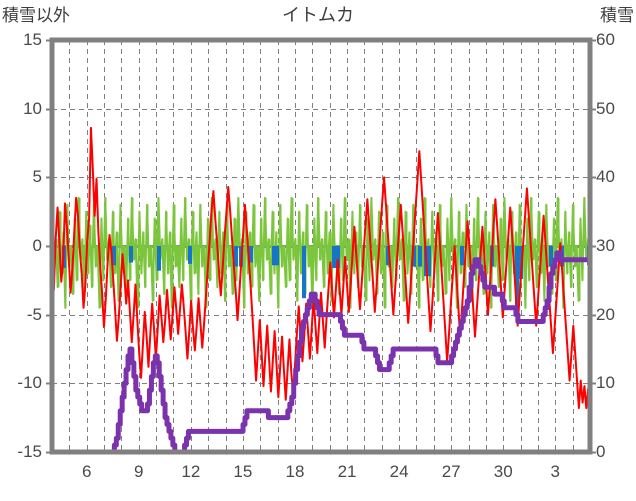  What do you see at coordinates (347, 471) in the screenshot?
I see `x-axis-tick: 21` at bounding box center [347, 471].